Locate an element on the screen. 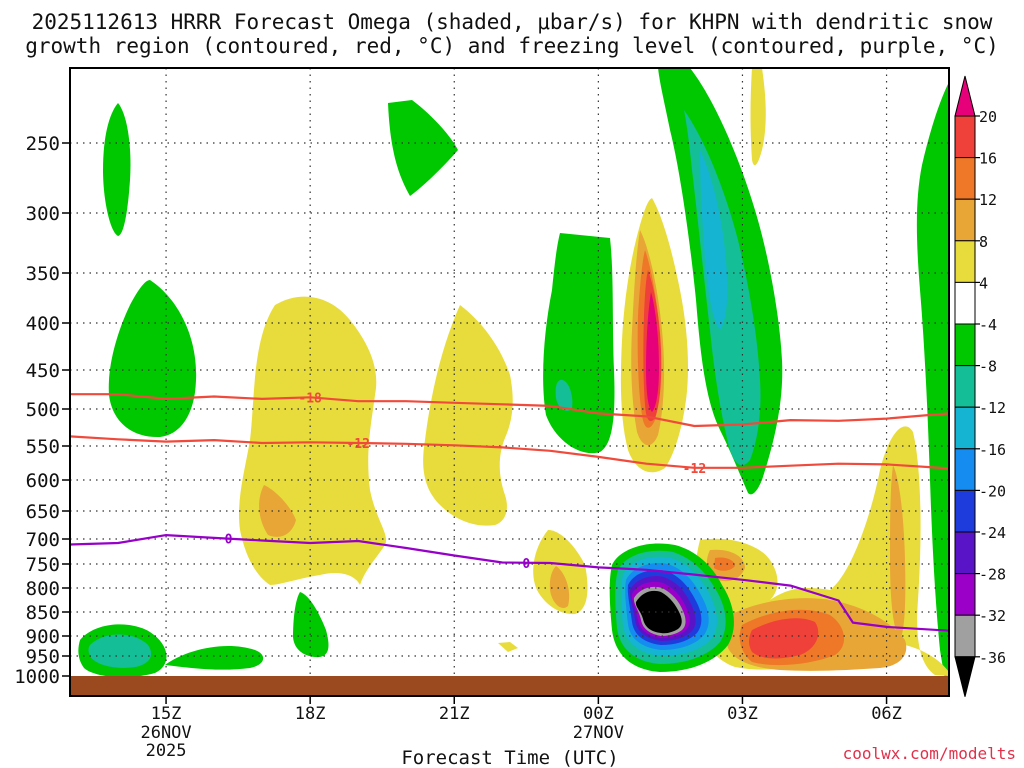 This screenshot has height=768, width=1024. colorbar-label: -4 is located at coordinates (988, 325).